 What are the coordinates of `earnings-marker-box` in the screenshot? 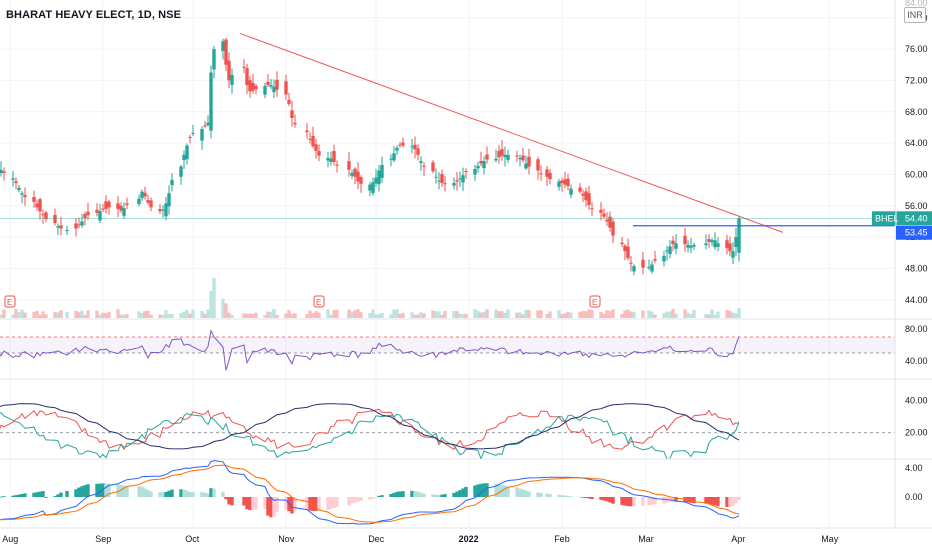 It's located at (595, 301).